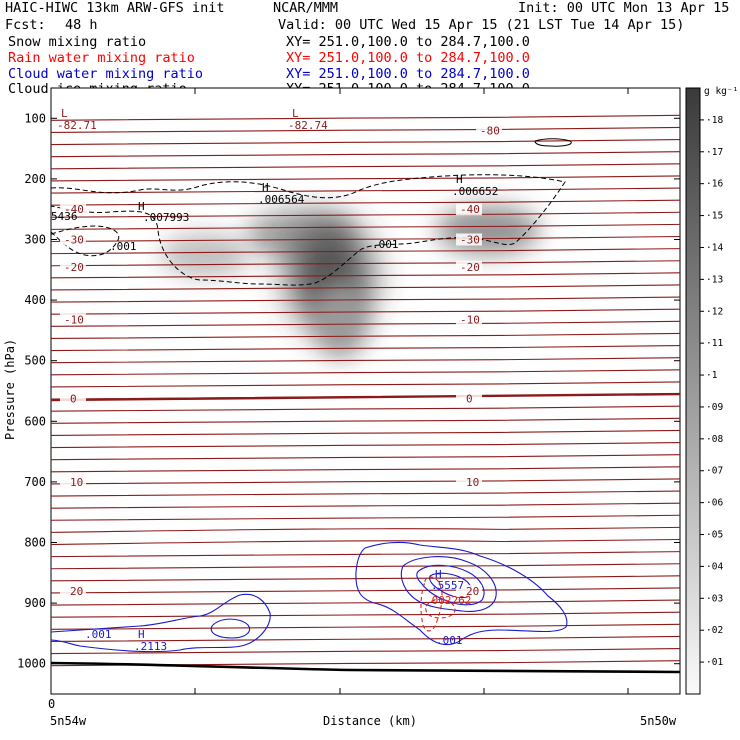 The height and width of the screenshot is (740, 740). Describe the element at coordinates (449, 640) in the screenshot. I see `cloudwater-contour-label-right: .001` at that location.